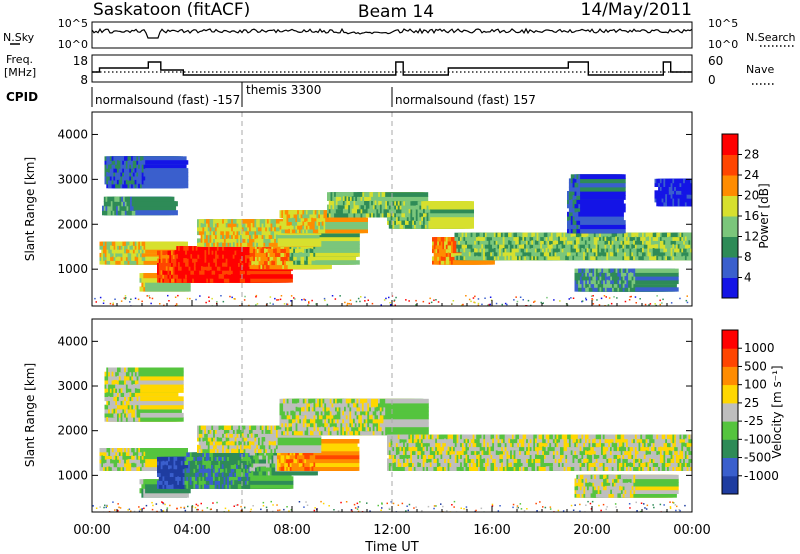  What do you see at coordinates (171, 10) in the screenshot?
I see `station-title: Saskatoon (fitACF)` at bounding box center [171, 10].